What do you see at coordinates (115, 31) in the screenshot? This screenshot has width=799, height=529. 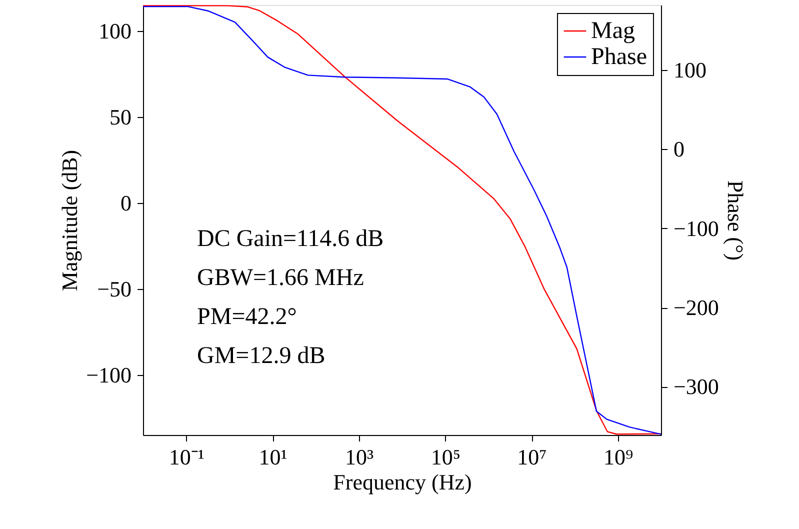 I see `y-tick-label: 100` at bounding box center [115, 31].